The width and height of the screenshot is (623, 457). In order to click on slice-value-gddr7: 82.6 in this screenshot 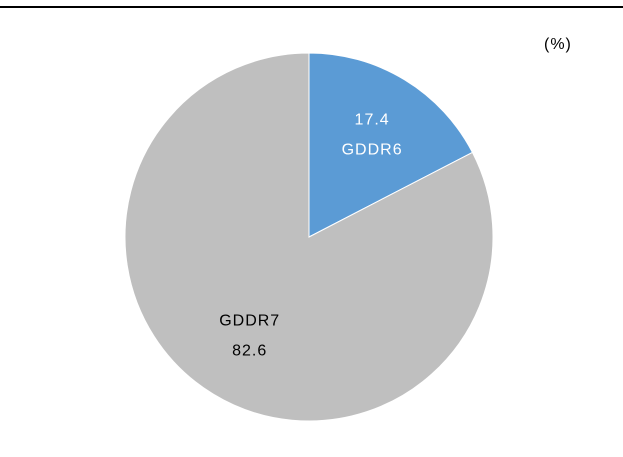, I will do `click(249, 350)`.